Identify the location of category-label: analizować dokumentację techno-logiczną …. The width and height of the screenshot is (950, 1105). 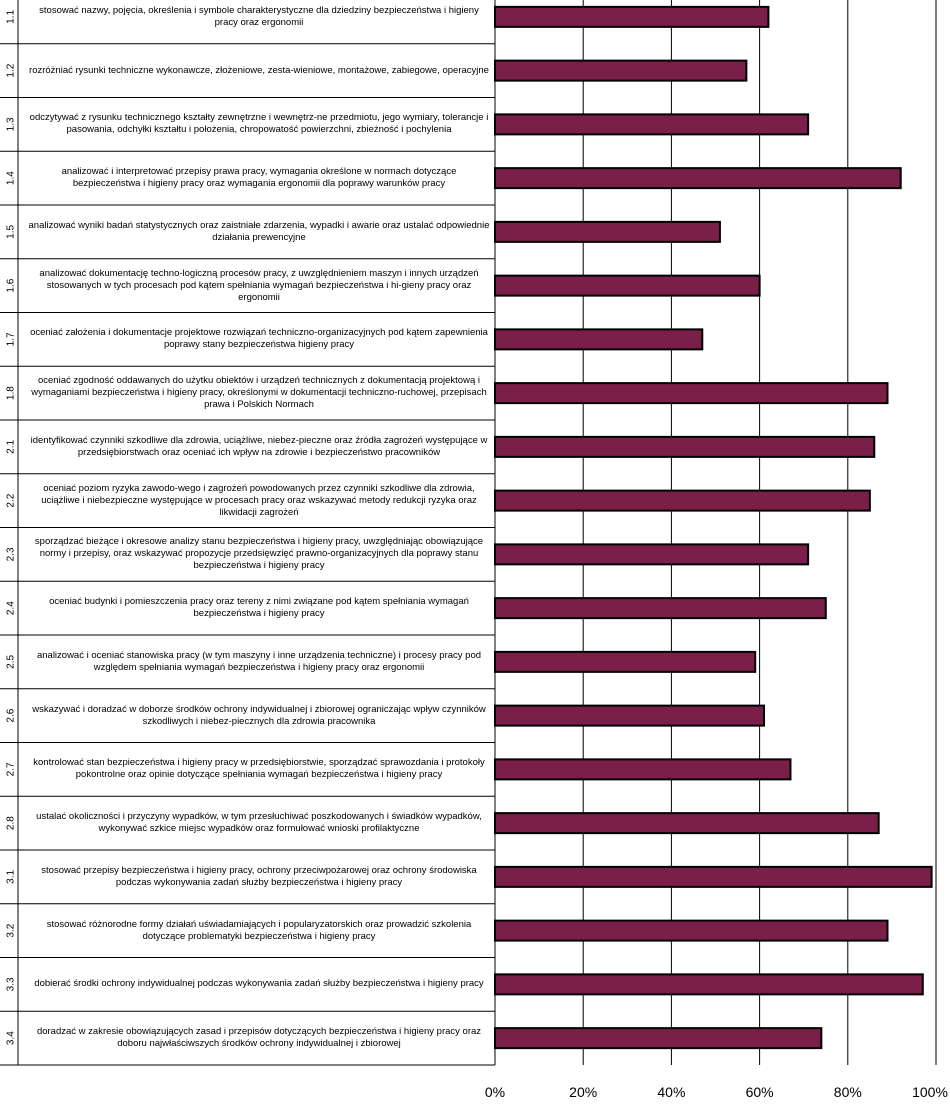
(259, 286).